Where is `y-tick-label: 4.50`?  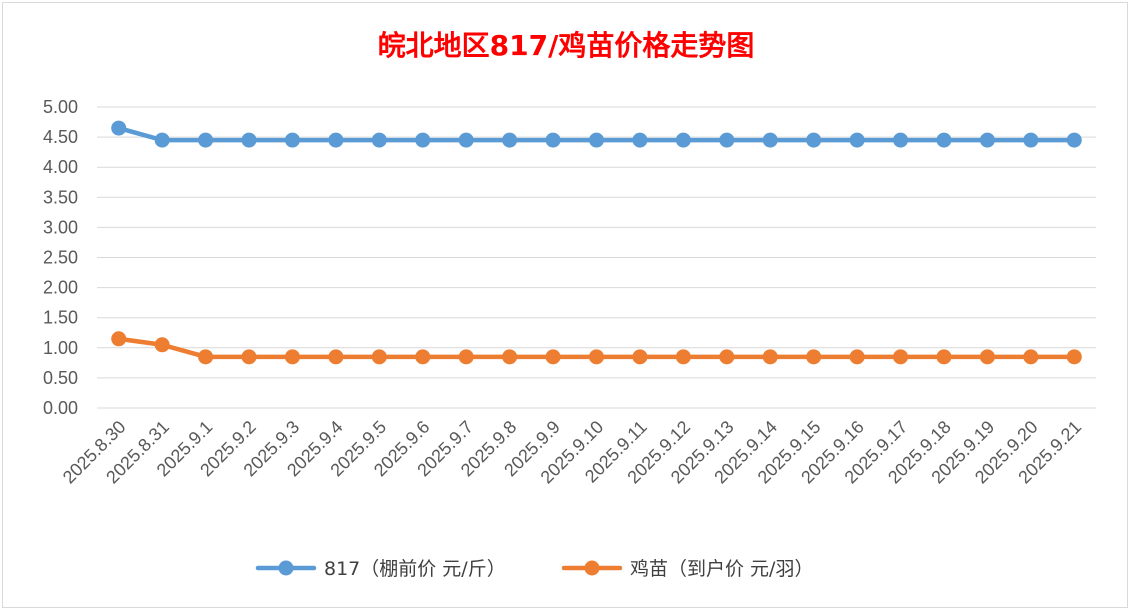
y-tick-label: 4.50 is located at coordinates (60, 137).